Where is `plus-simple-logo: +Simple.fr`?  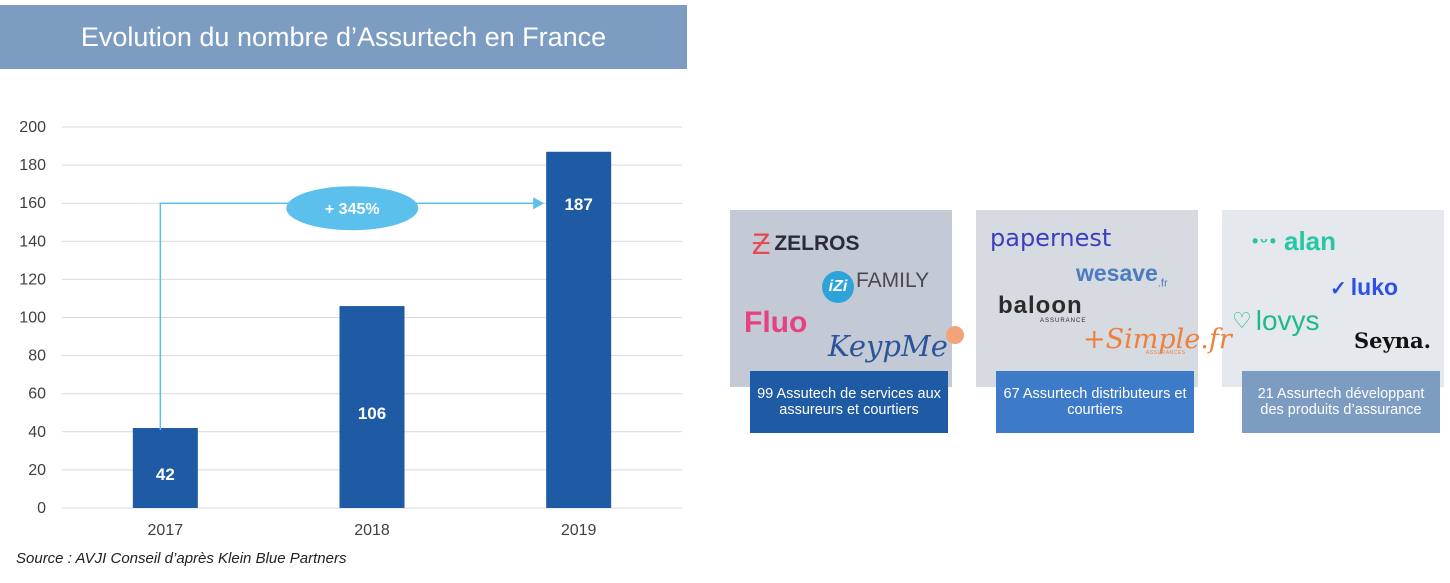 plus-simple-logo: +Simple.fr is located at coordinates (1157, 339).